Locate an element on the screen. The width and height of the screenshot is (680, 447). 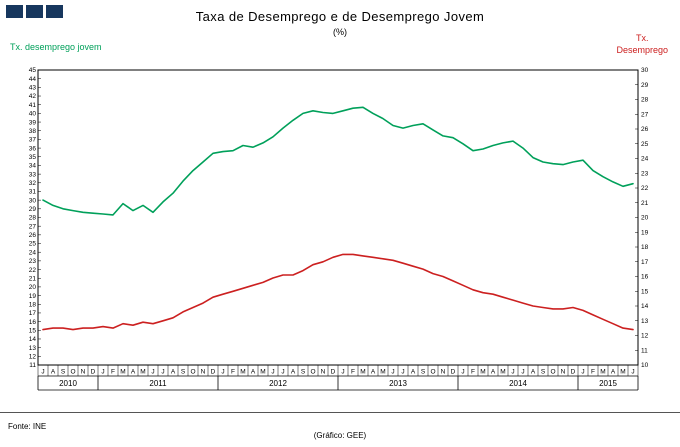
svg-text: 26 is located at coordinates (645, 129).